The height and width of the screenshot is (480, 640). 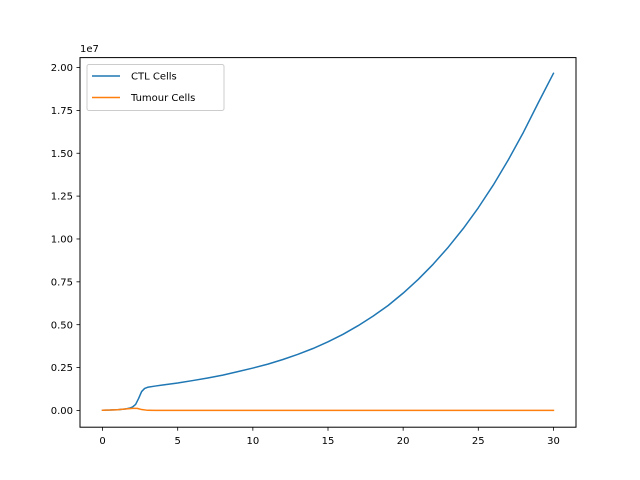 What do you see at coordinates (62, 240) in the screenshot?
I see `y-tick-label: 1.00` at bounding box center [62, 240].